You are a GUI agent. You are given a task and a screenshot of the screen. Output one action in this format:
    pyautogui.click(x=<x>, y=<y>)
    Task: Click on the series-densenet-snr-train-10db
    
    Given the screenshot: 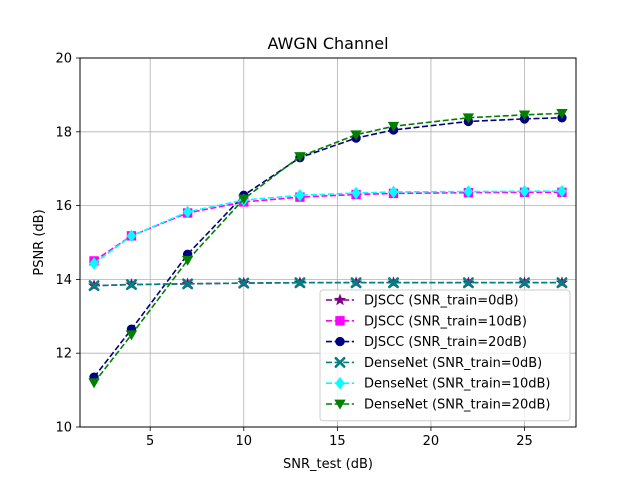 What is the action you would take?
    pyautogui.click(x=328, y=227)
    